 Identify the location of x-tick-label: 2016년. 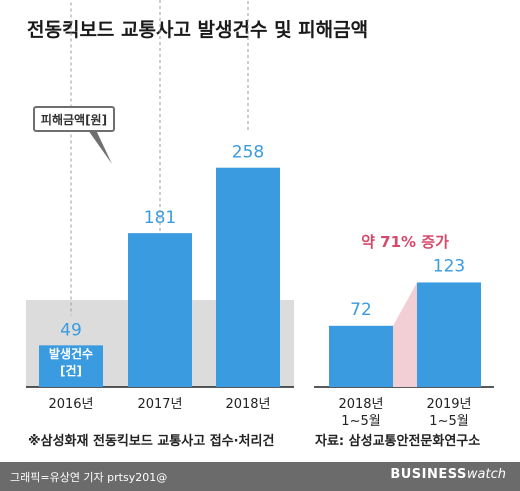
(70, 404).